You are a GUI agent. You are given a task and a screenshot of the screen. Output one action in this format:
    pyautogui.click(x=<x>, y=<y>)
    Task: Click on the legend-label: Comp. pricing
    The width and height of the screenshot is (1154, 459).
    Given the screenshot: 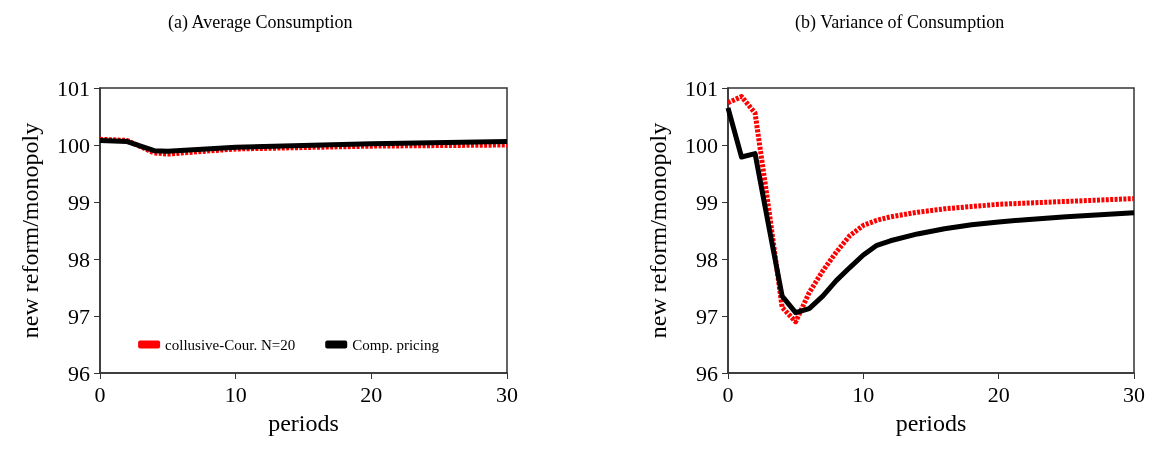 What is the action you would take?
    pyautogui.click(x=396, y=344)
    